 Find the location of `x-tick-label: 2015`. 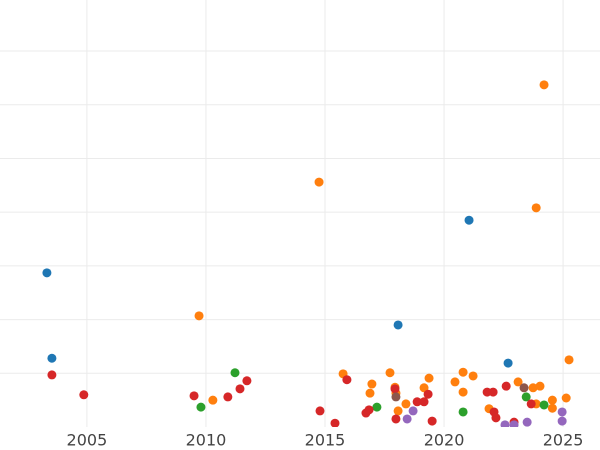

x-tick-label: 2015 is located at coordinates (325, 440).